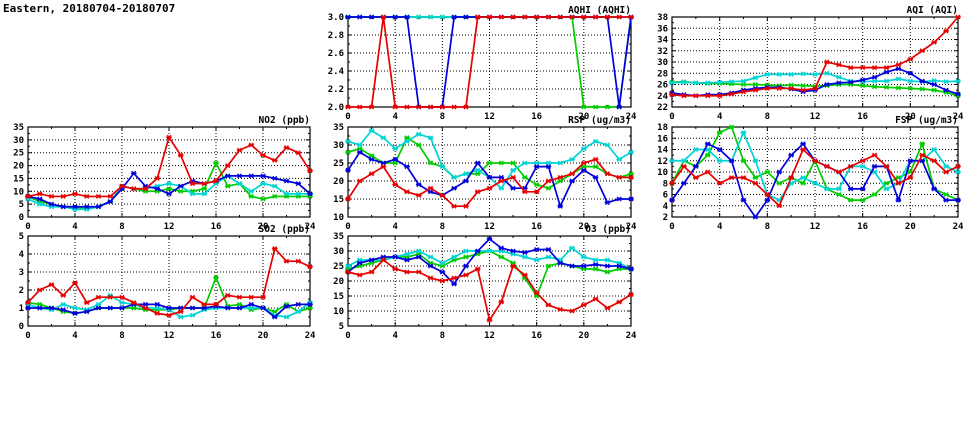 This screenshot has width=975, height=447. What do you see at coordinates (89, 8) in the screenshot?
I see `page-title: Eastern, 20180704-20180707` at bounding box center [89, 8].